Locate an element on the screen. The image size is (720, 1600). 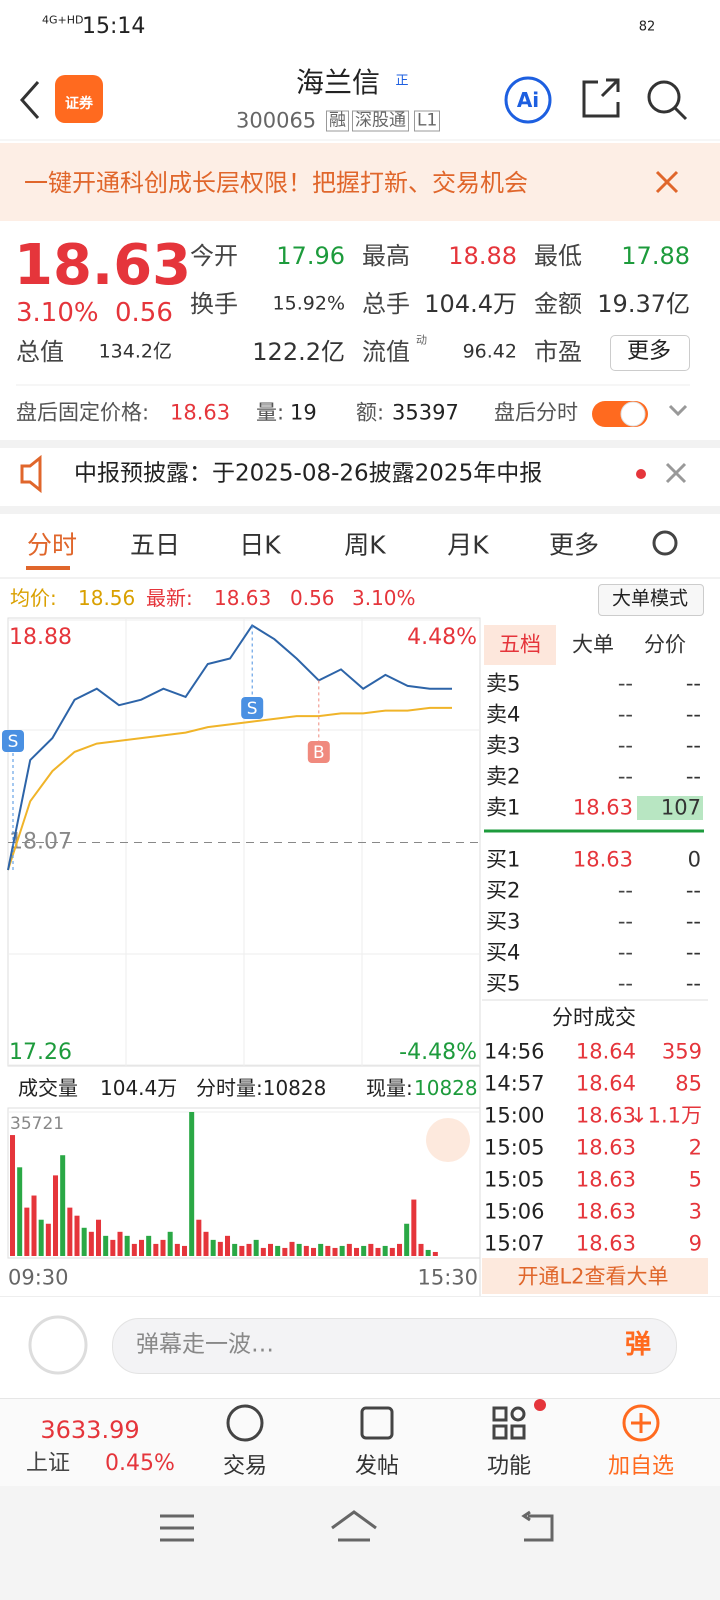
network: 4G+HD is located at coordinates (63, 20).